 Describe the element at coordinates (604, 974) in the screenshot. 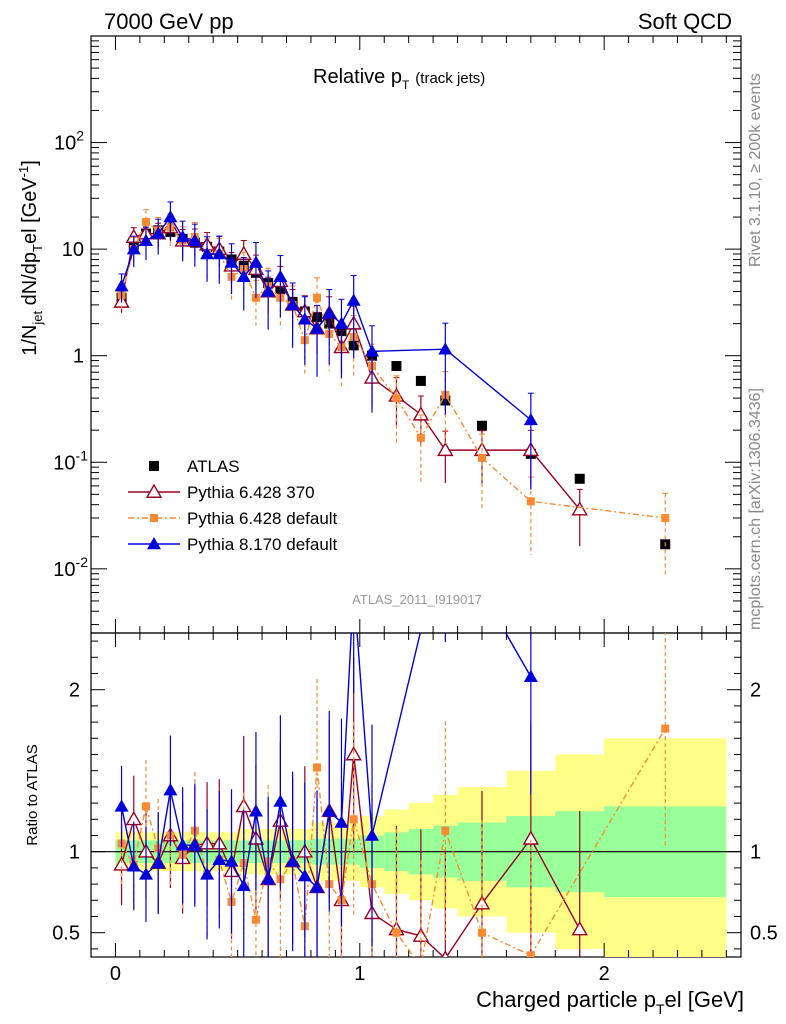

I see `x-tick-label: 2` at that location.